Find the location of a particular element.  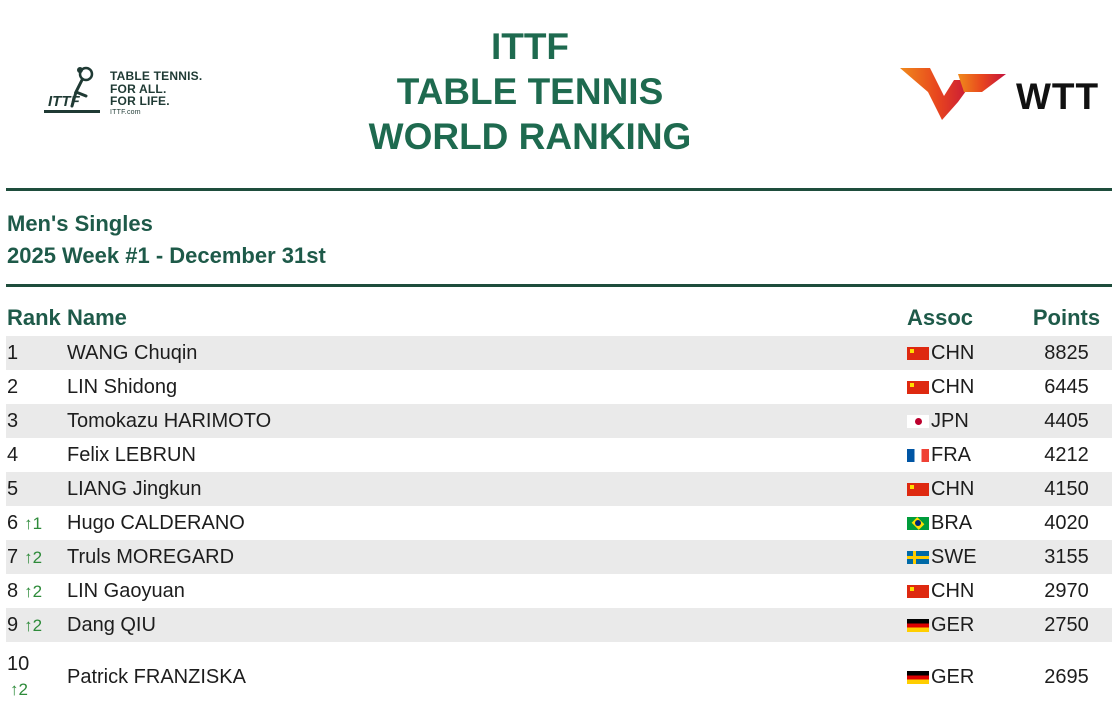

rank-cell: 9 ↑2 is located at coordinates (36, 625).